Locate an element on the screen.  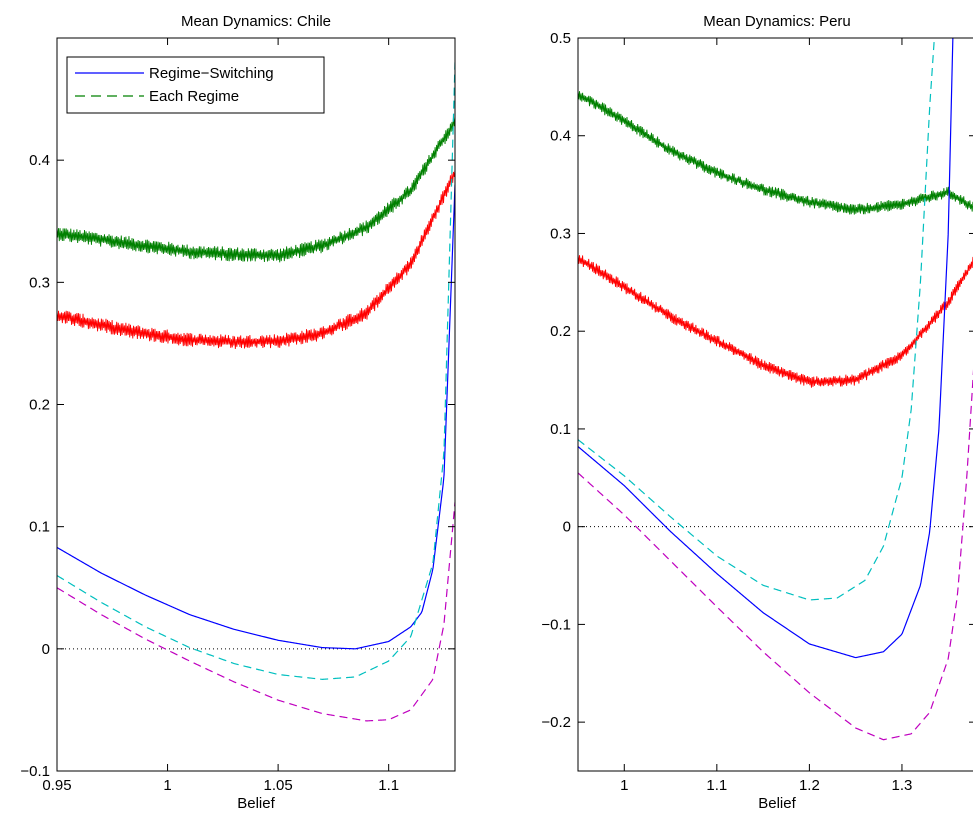
legend: Regime−Switching Each Regime is located at coordinates (195, 85).